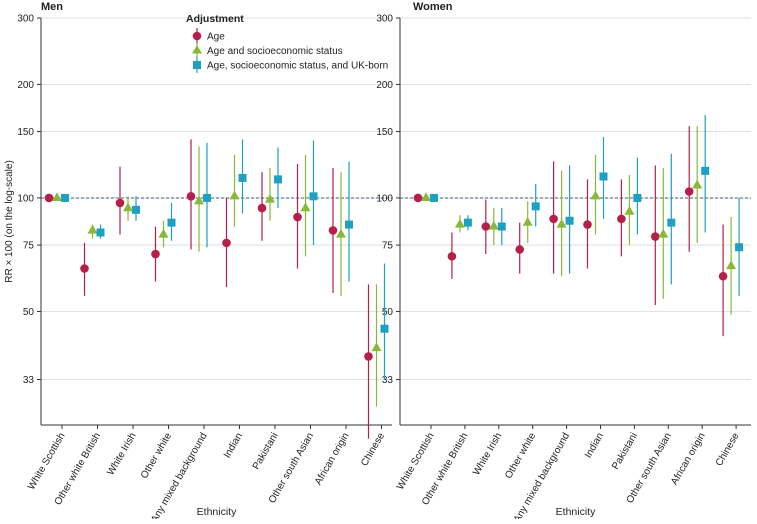 The height and width of the screenshot is (524, 757). Describe the element at coordinates (9, 221) in the screenshot. I see `y-axis-label: RR × 100 (on the log-scale)` at that location.